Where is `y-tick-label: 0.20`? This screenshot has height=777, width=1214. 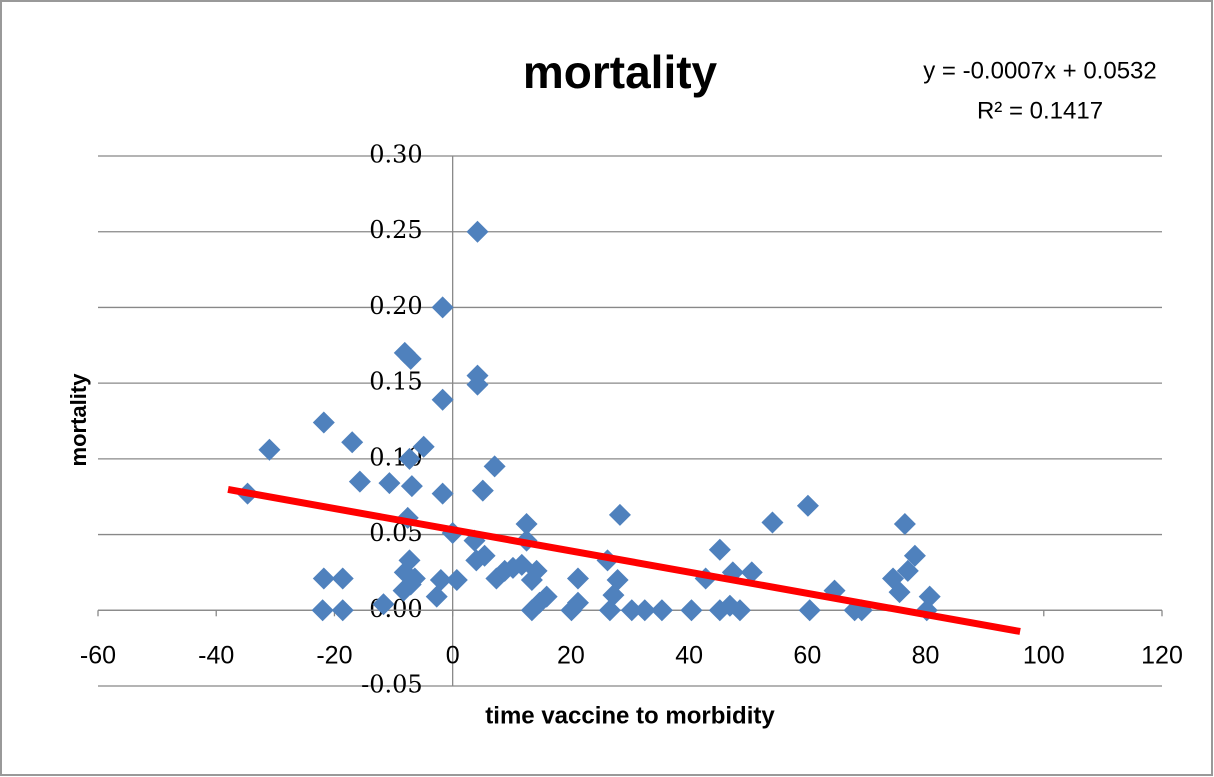
y-tick-label: 0.20 is located at coordinates (395, 306).